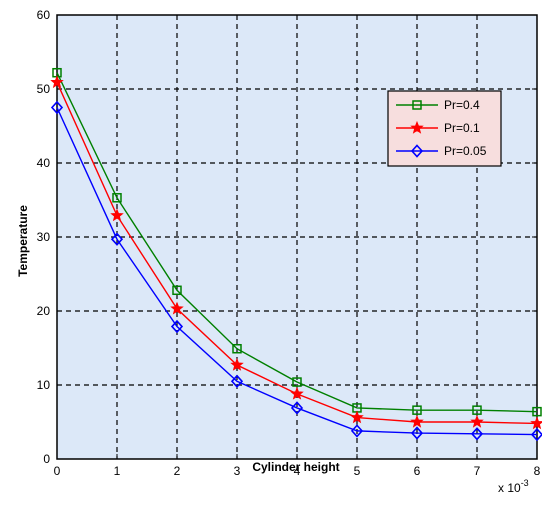 Image resolution: width=542 pixels, height=511 pixels. Describe the element at coordinates (465, 151) in the screenshot. I see `legend-label: Pr=0.05` at that location.